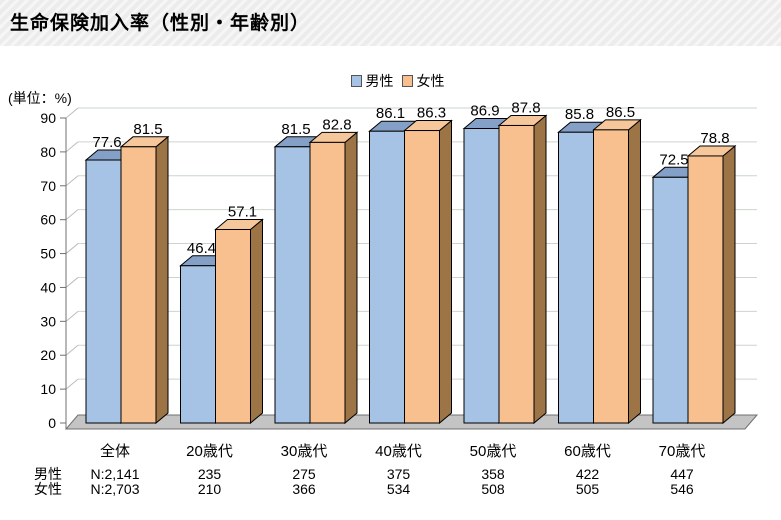 The image size is (781, 520). What do you see at coordinates (72, 268) in the screenshot?
I see `plot-left-wall` at bounding box center [72, 268].